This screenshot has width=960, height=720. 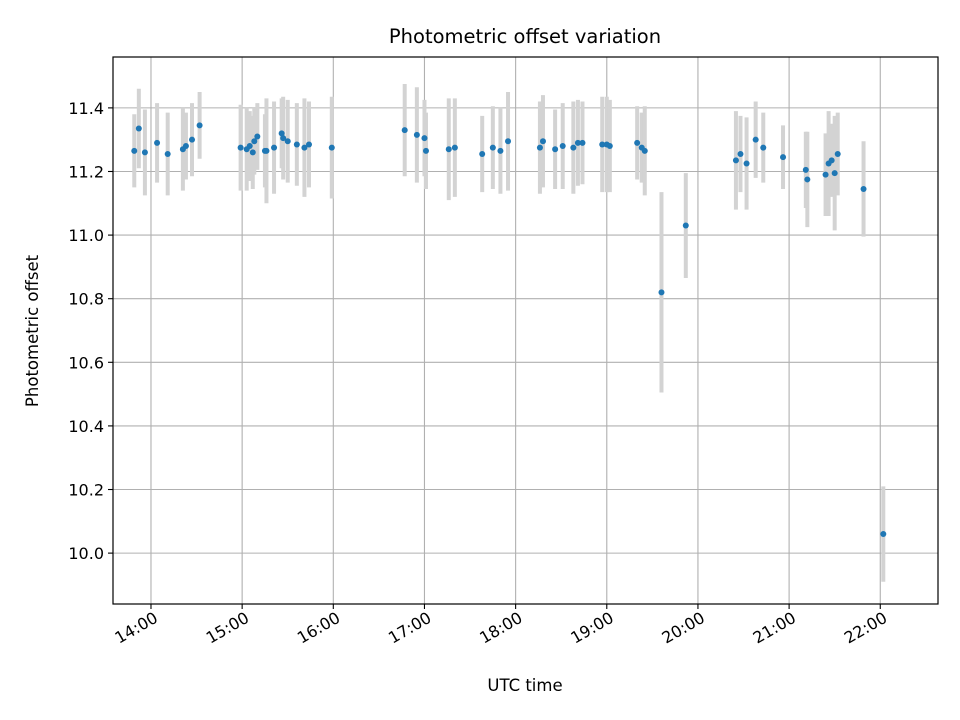 I want to click on y-axis: 10.0 10.2 10.4 10.6 10.8 11.0 11.2 11.4, so click(x=90, y=331).